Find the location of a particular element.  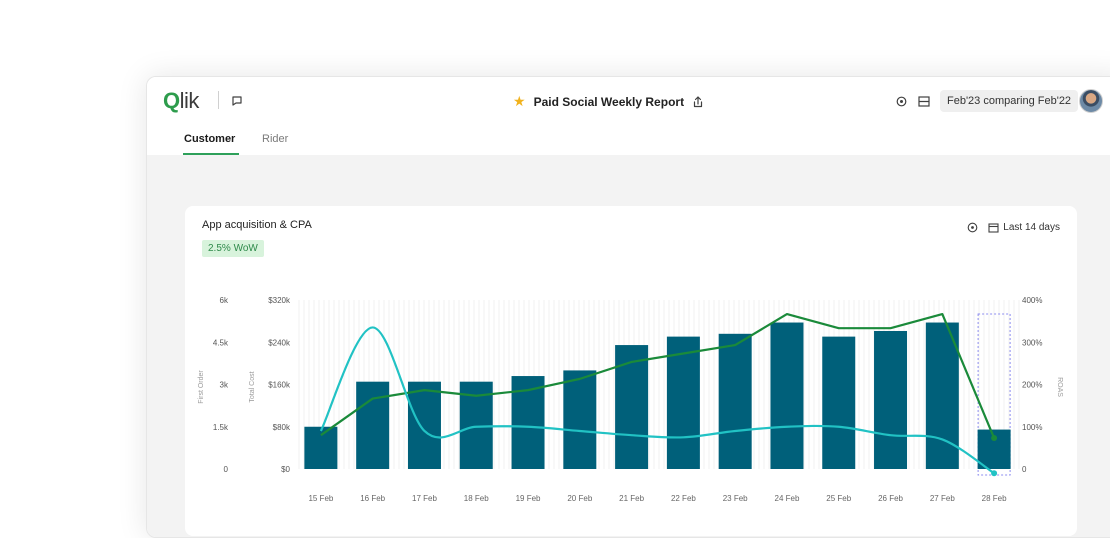

calendar-icon is located at coordinates (993, 227).